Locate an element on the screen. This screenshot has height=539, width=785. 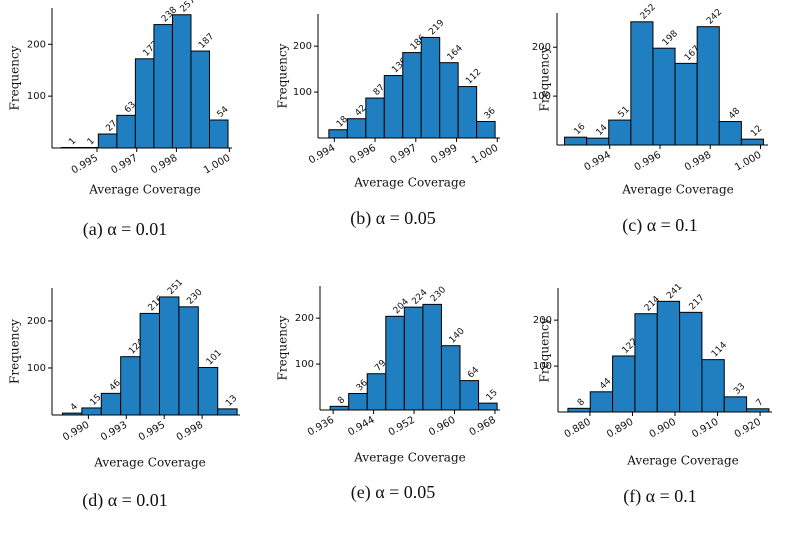
data-label: 164 is located at coordinates (455, 52).